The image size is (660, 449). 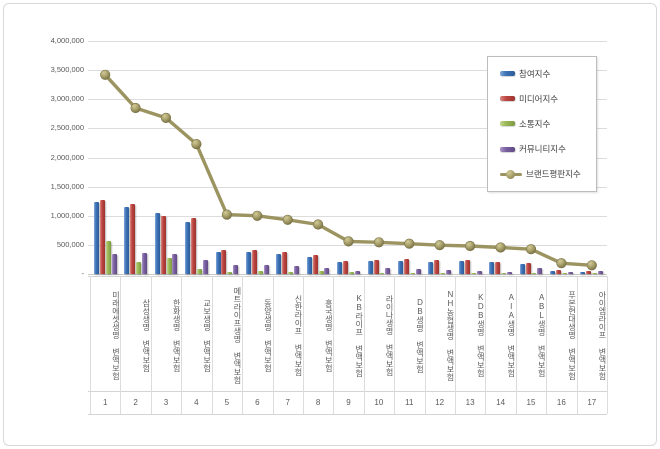 I want to click on x-number-3: 3, so click(x=166, y=402).